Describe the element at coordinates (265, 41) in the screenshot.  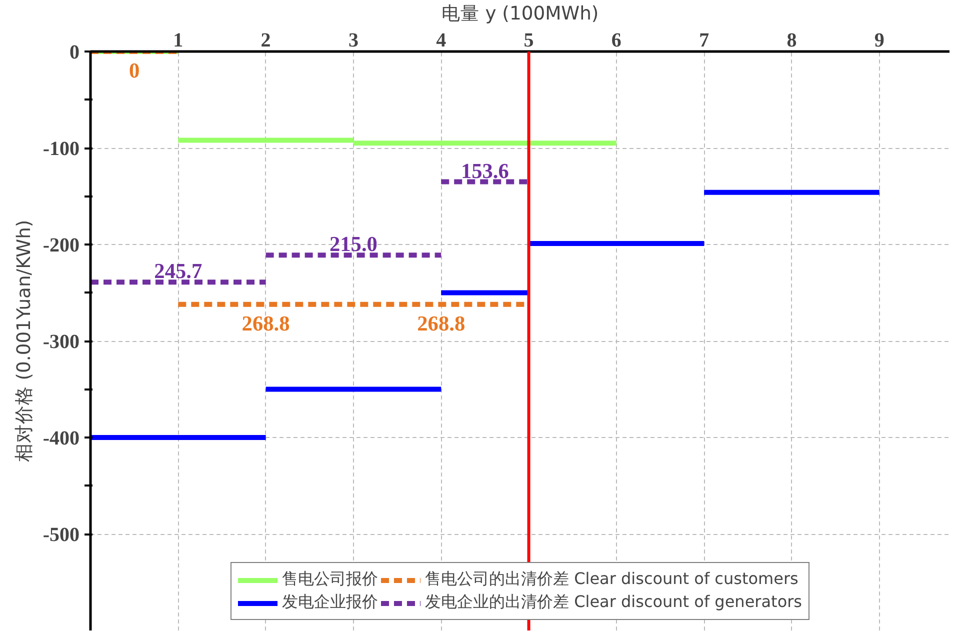
I see `x-tick-label: 2` at that location.